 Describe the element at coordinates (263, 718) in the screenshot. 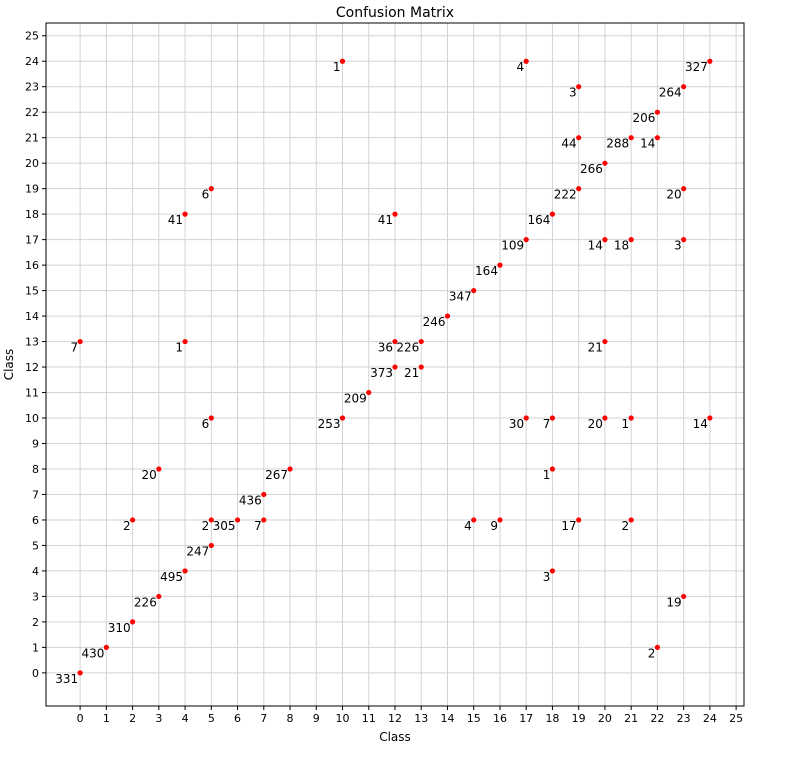

I see `x-tick-label: 7` at that location.